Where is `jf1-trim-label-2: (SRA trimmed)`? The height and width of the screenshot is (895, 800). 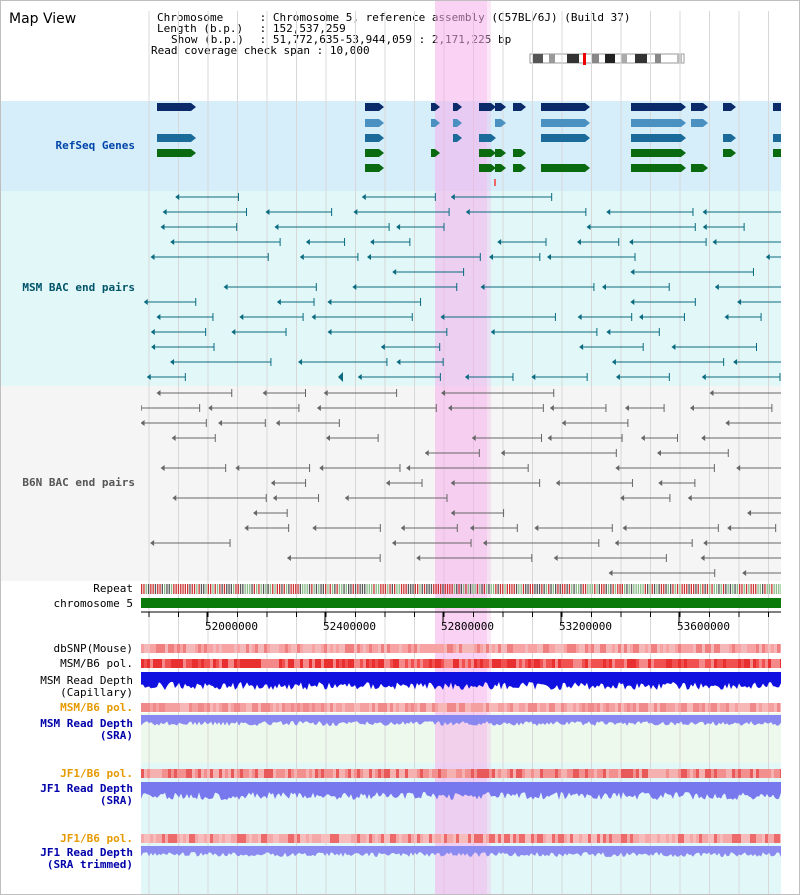 jf1-trim-label-2: (SRA trimmed) is located at coordinates (89, 864).